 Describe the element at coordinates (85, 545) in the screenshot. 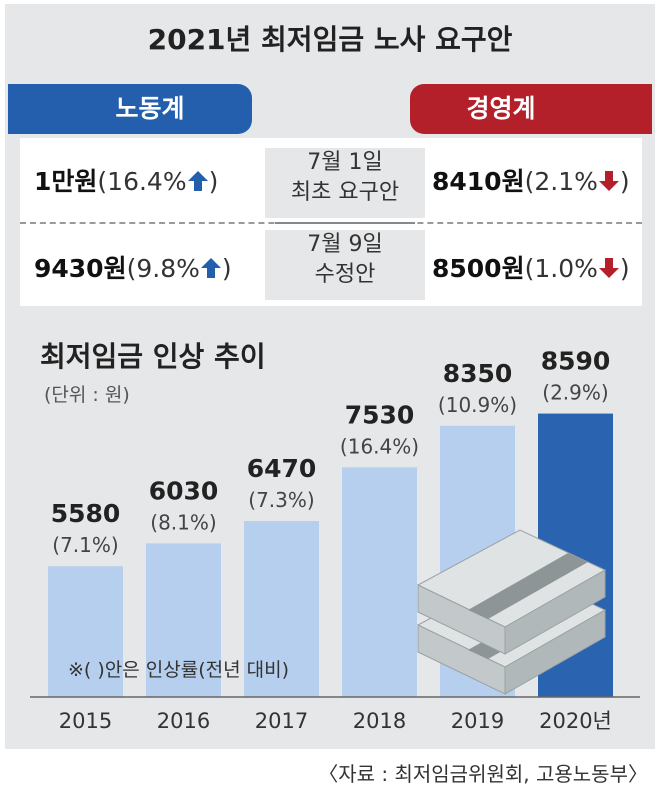

I see `bar-pct-label: (7.1%)` at that location.